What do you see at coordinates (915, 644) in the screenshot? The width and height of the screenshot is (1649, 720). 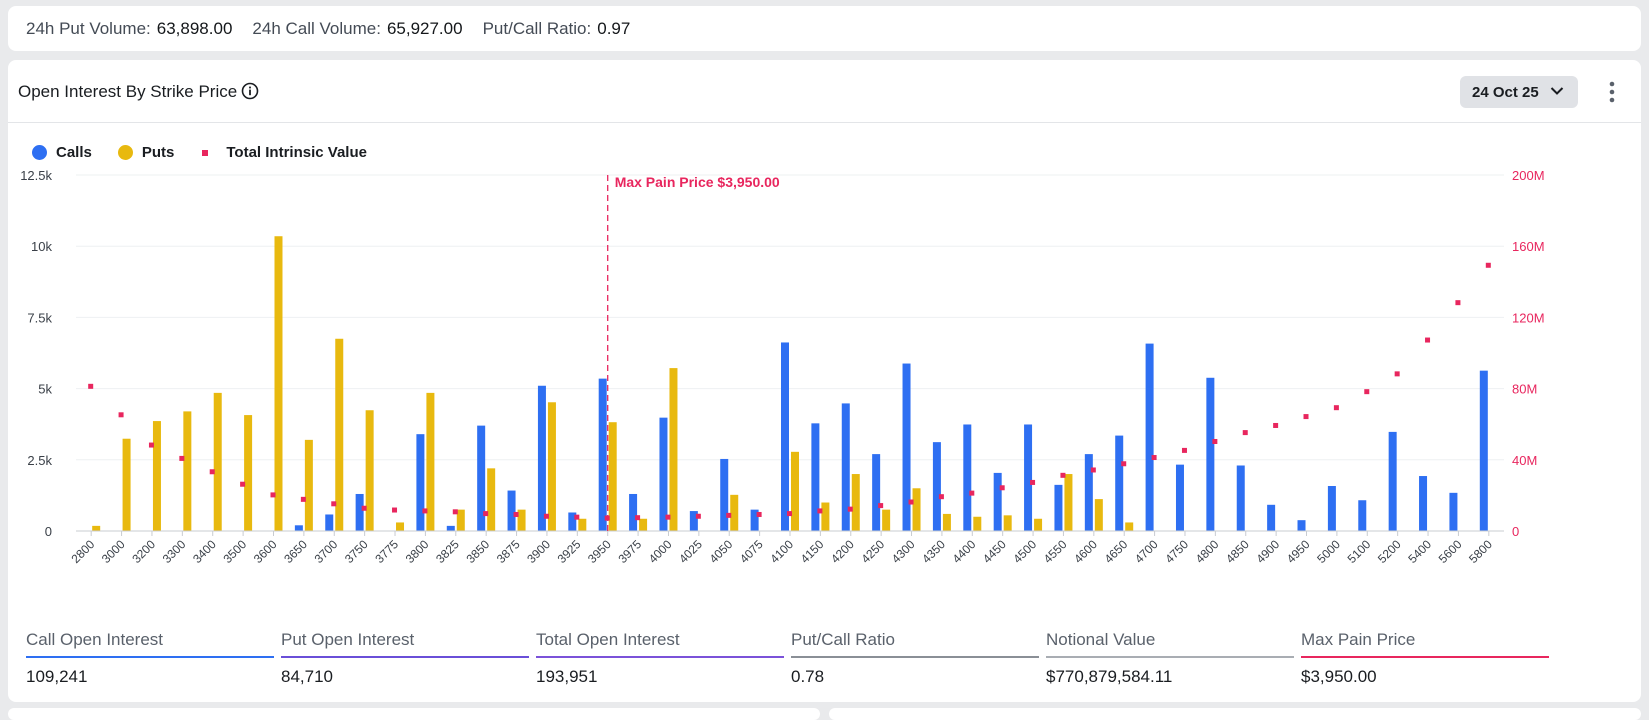 I see `metric-label: Put/Call Ratio` at bounding box center [915, 644].